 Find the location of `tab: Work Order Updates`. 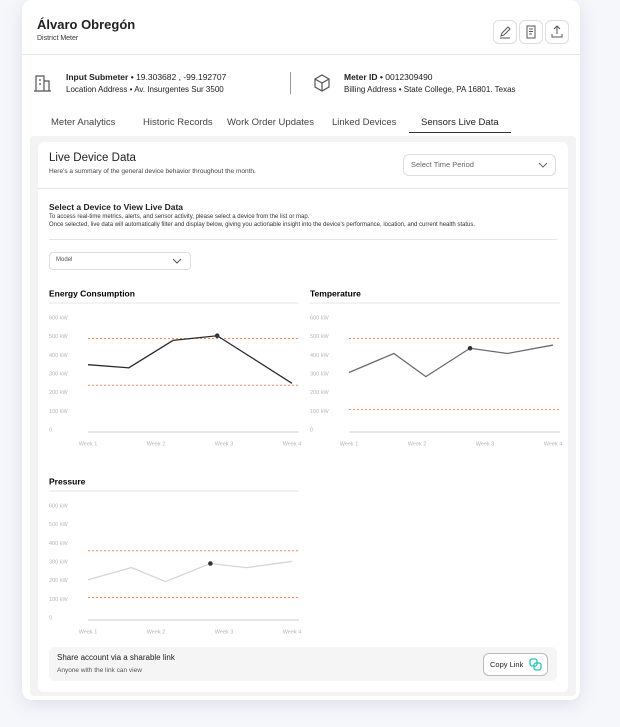

tab: Work Order Updates is located at coordinates (270, 122).